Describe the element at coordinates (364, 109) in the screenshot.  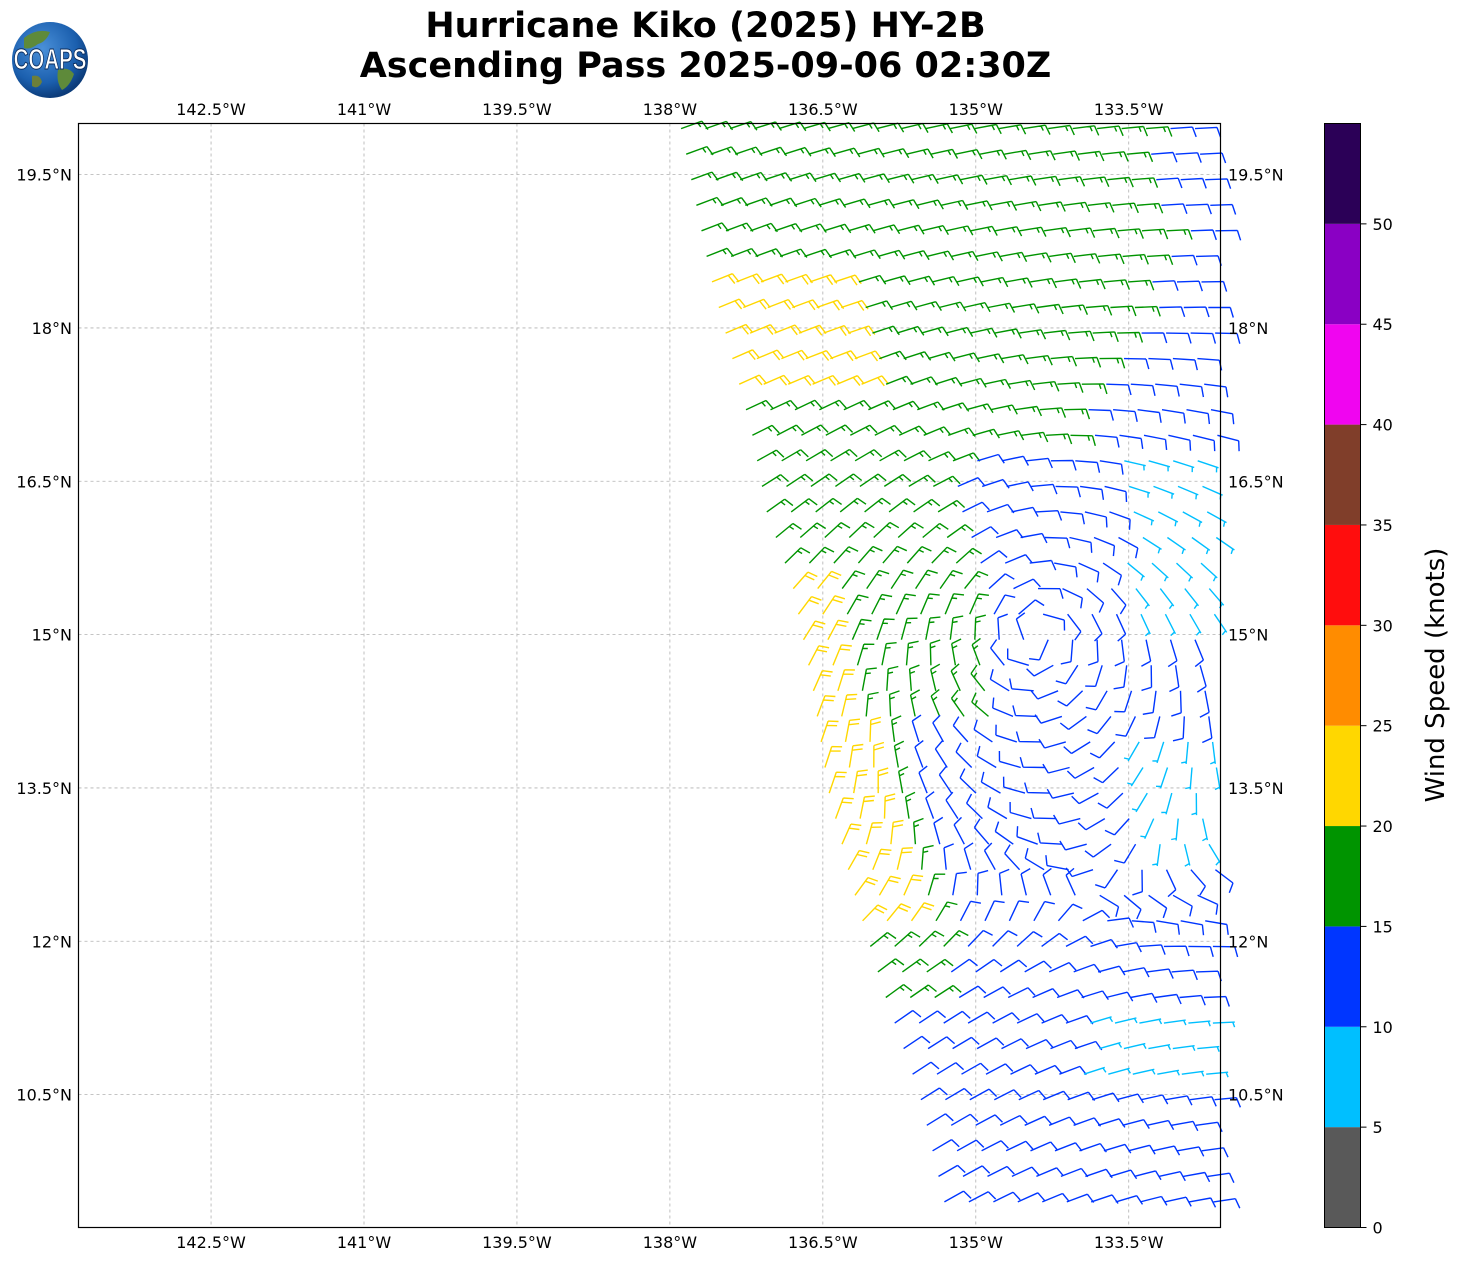
I see `lon-tick-label-top: 141°W` at that location.